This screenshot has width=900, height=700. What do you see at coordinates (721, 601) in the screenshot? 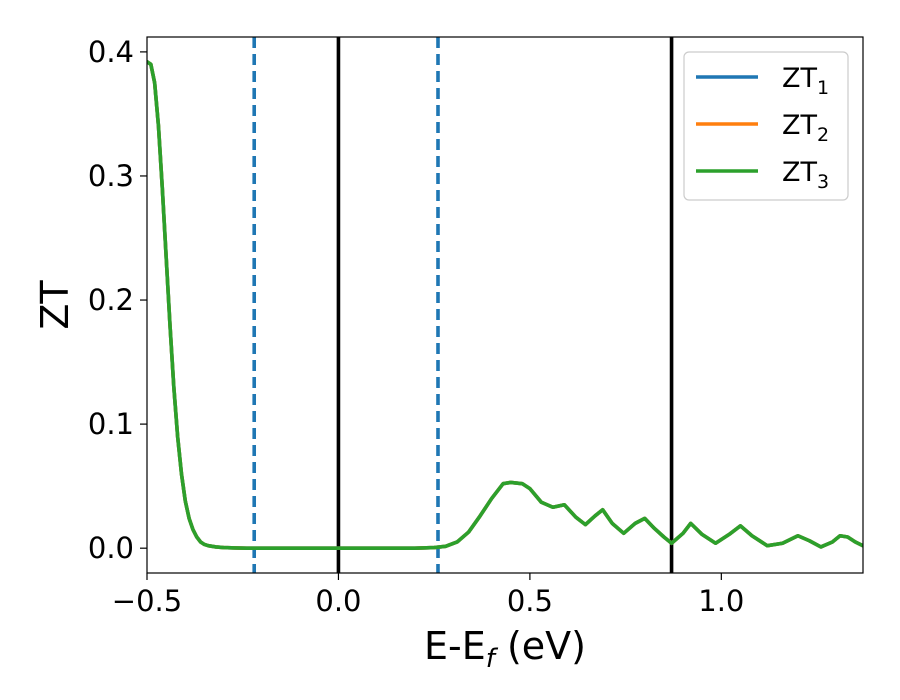
I see `x-tick-label: 1.0` at bounding box center [721, 601].